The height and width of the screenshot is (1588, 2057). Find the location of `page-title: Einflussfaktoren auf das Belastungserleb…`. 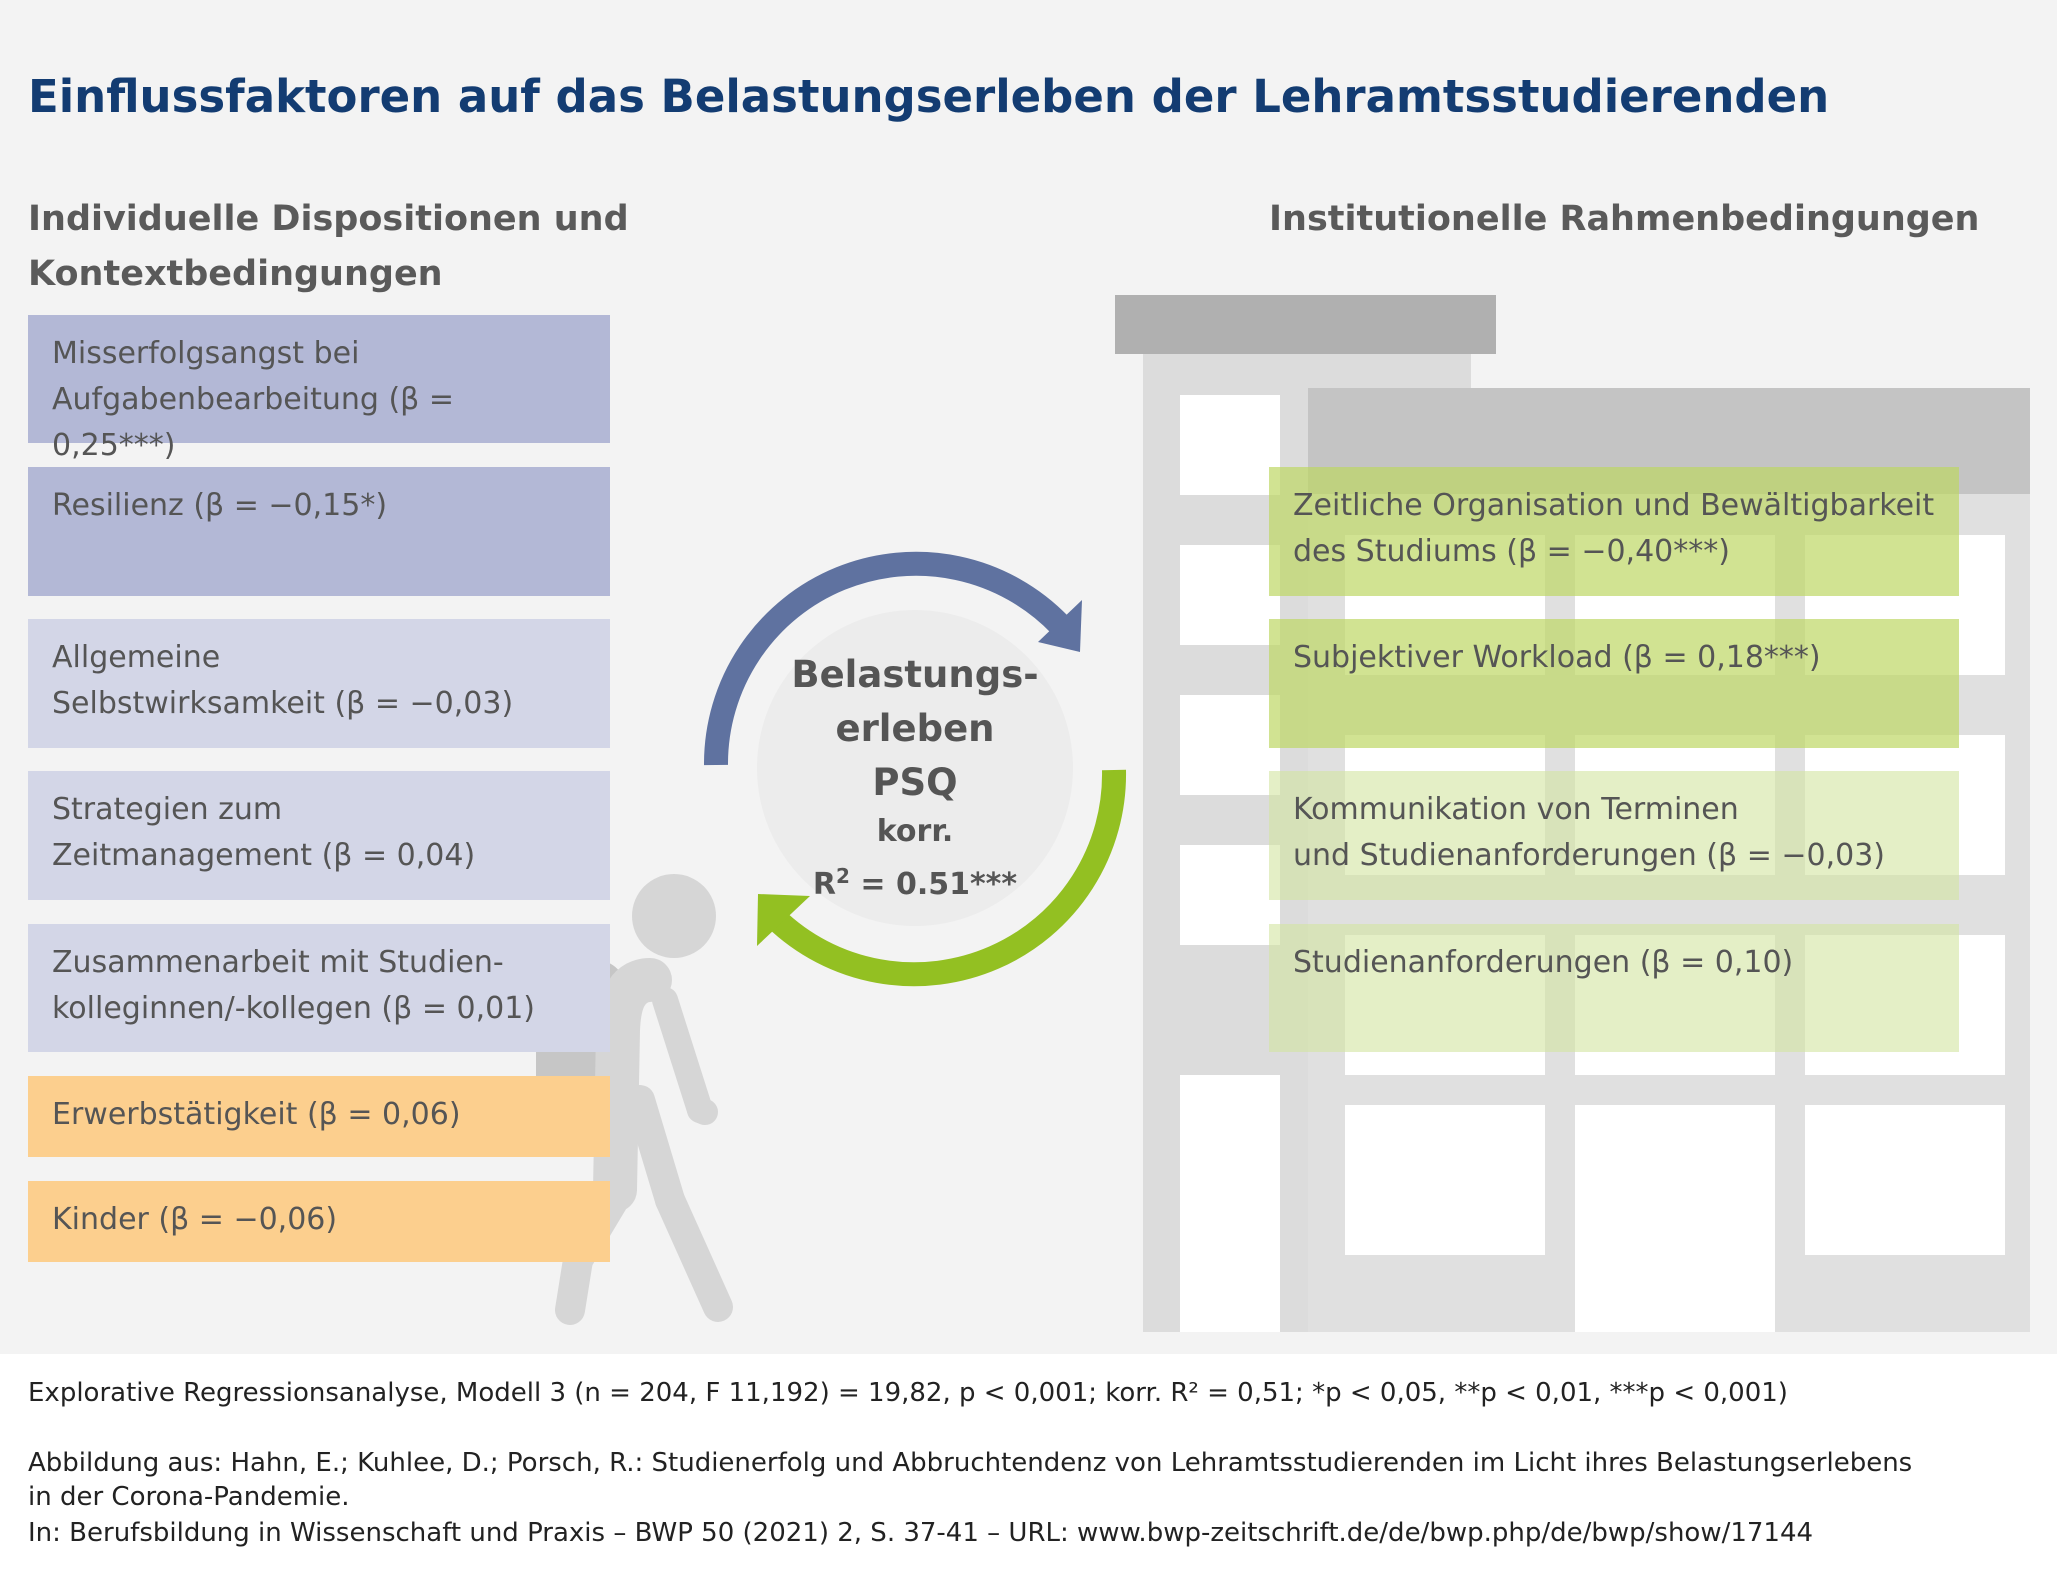

page-title: Einflussfaktoren auf das Belastungserleb… is located at coordinates (929, 96).